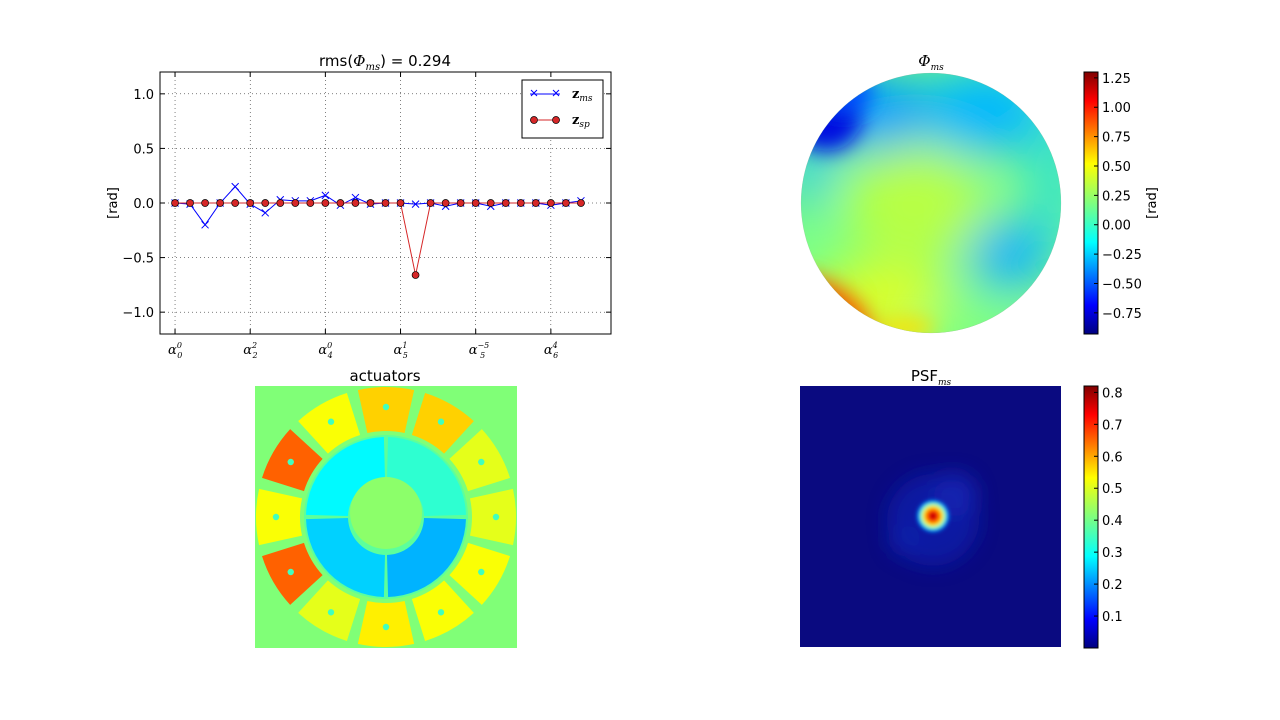 Image resolution: width=1280 pixels, height=720 pixels. I want to click on phase-map-panel: Φms 1.251.000.7, so click(980, 193).